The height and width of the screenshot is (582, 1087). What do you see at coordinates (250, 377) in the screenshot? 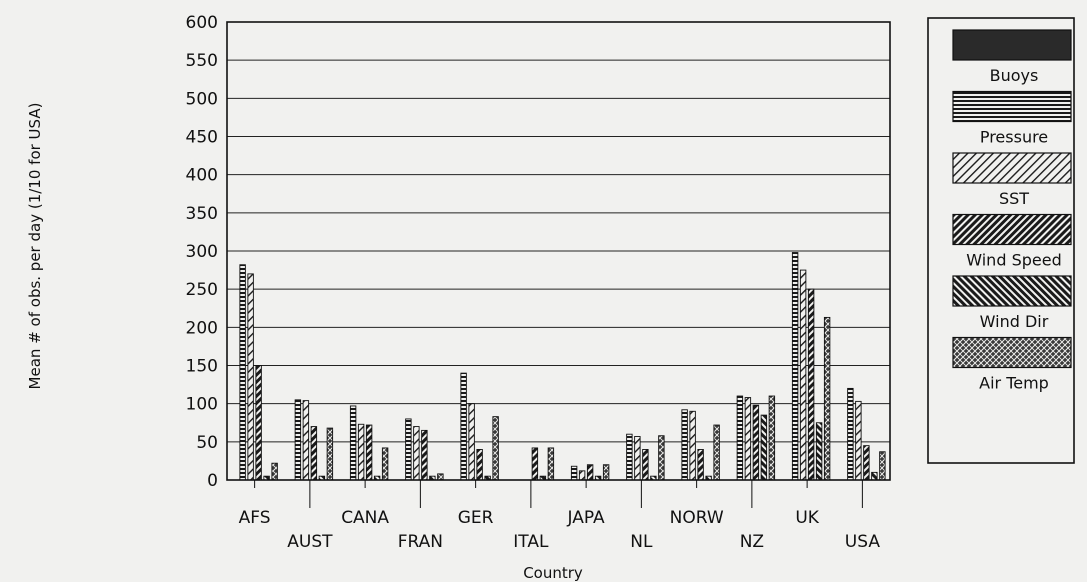
I see `bar-afs-sst` at bounding box center [250, 377].